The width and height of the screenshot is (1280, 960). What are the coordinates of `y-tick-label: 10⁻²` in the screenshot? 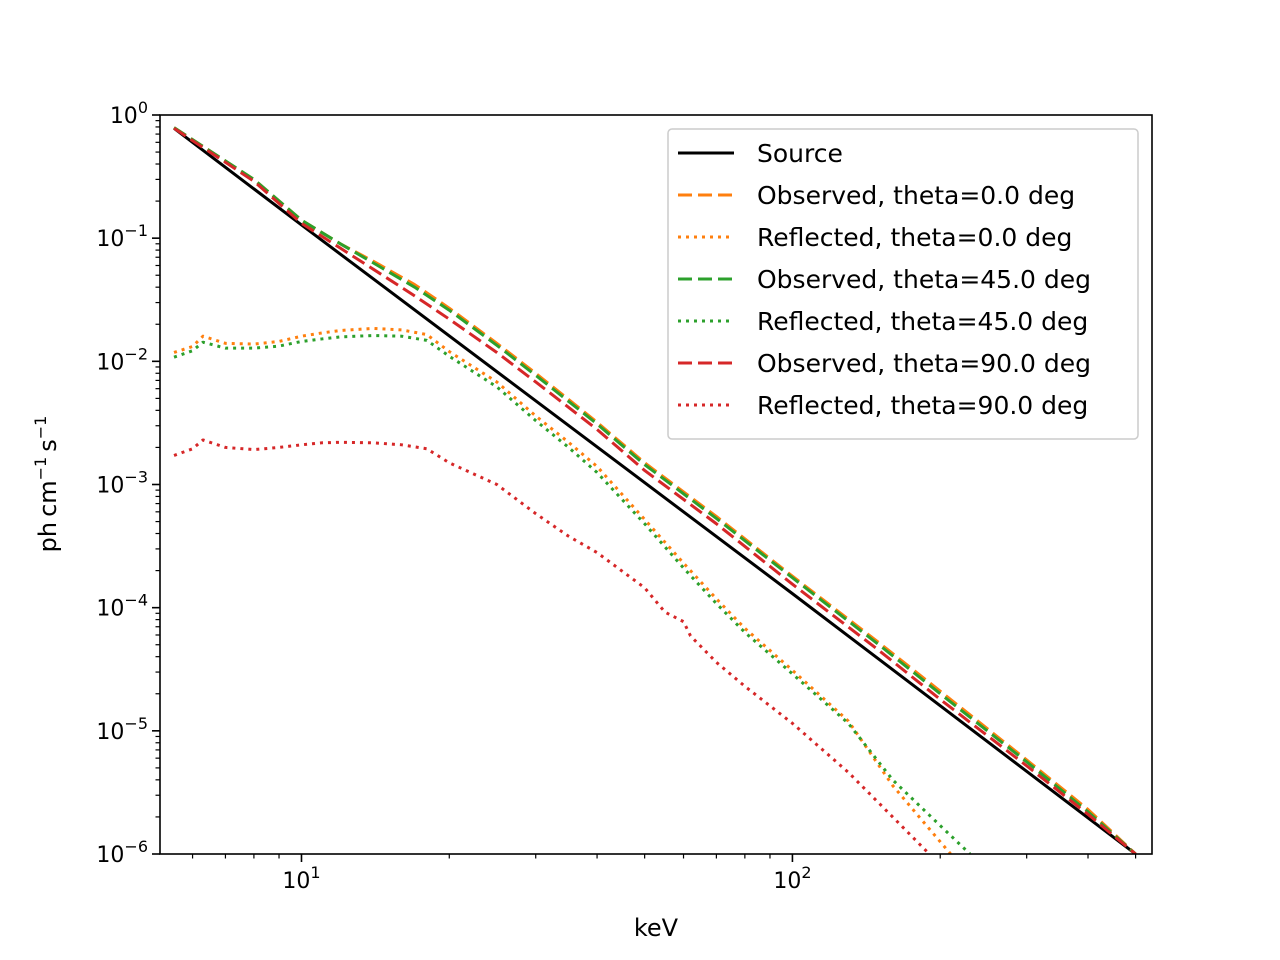 It's located at (122, 359).